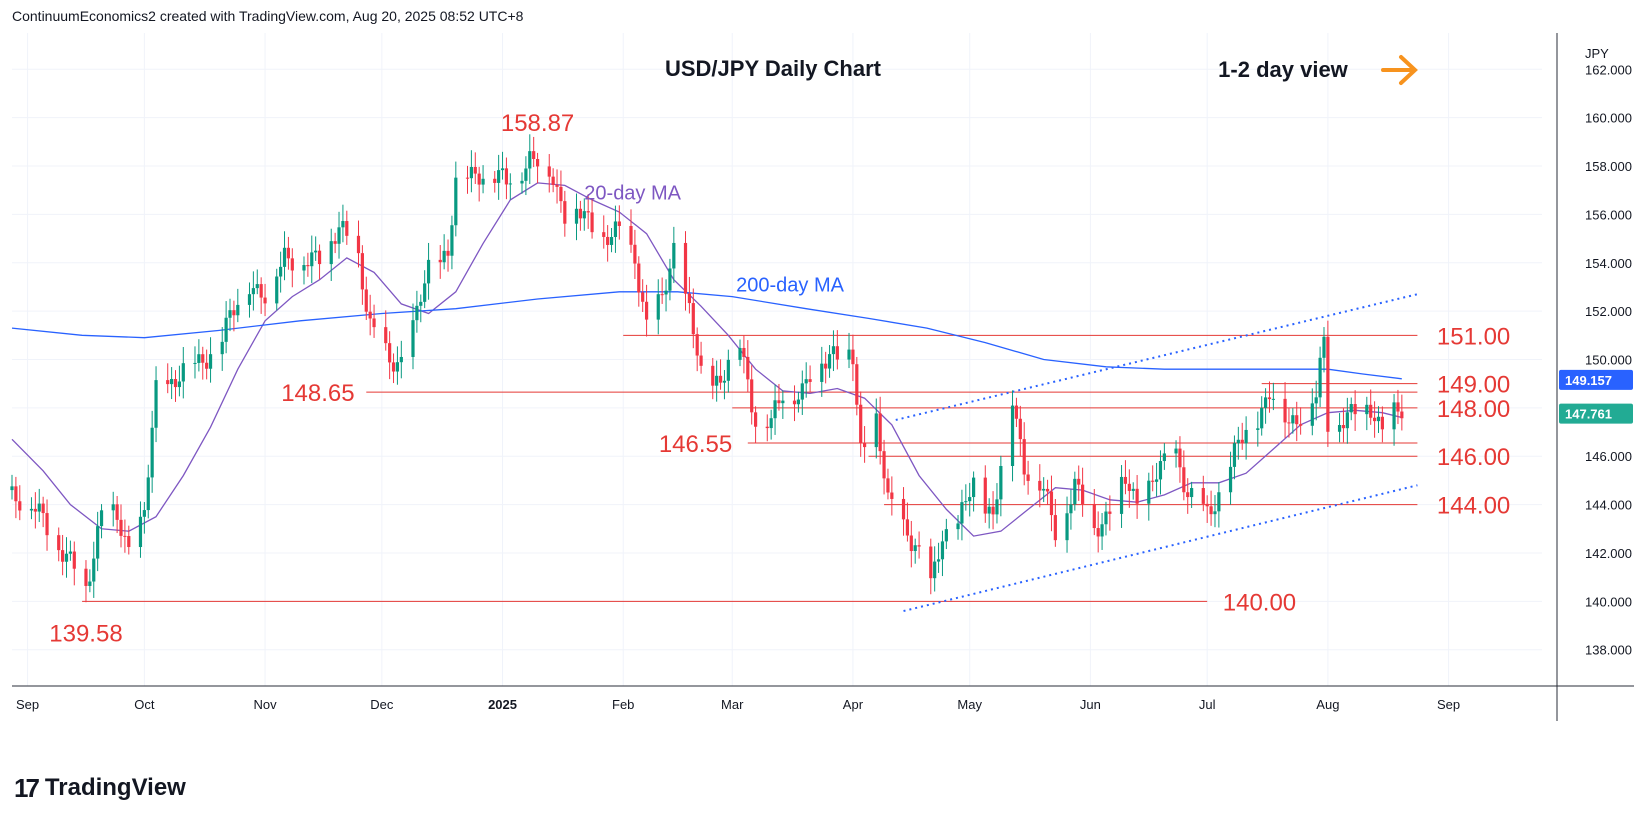  Describe the element at coordinates (1283, 69) in the screenshot. I see `chart-subtitle: 1-2 day view` at that location.